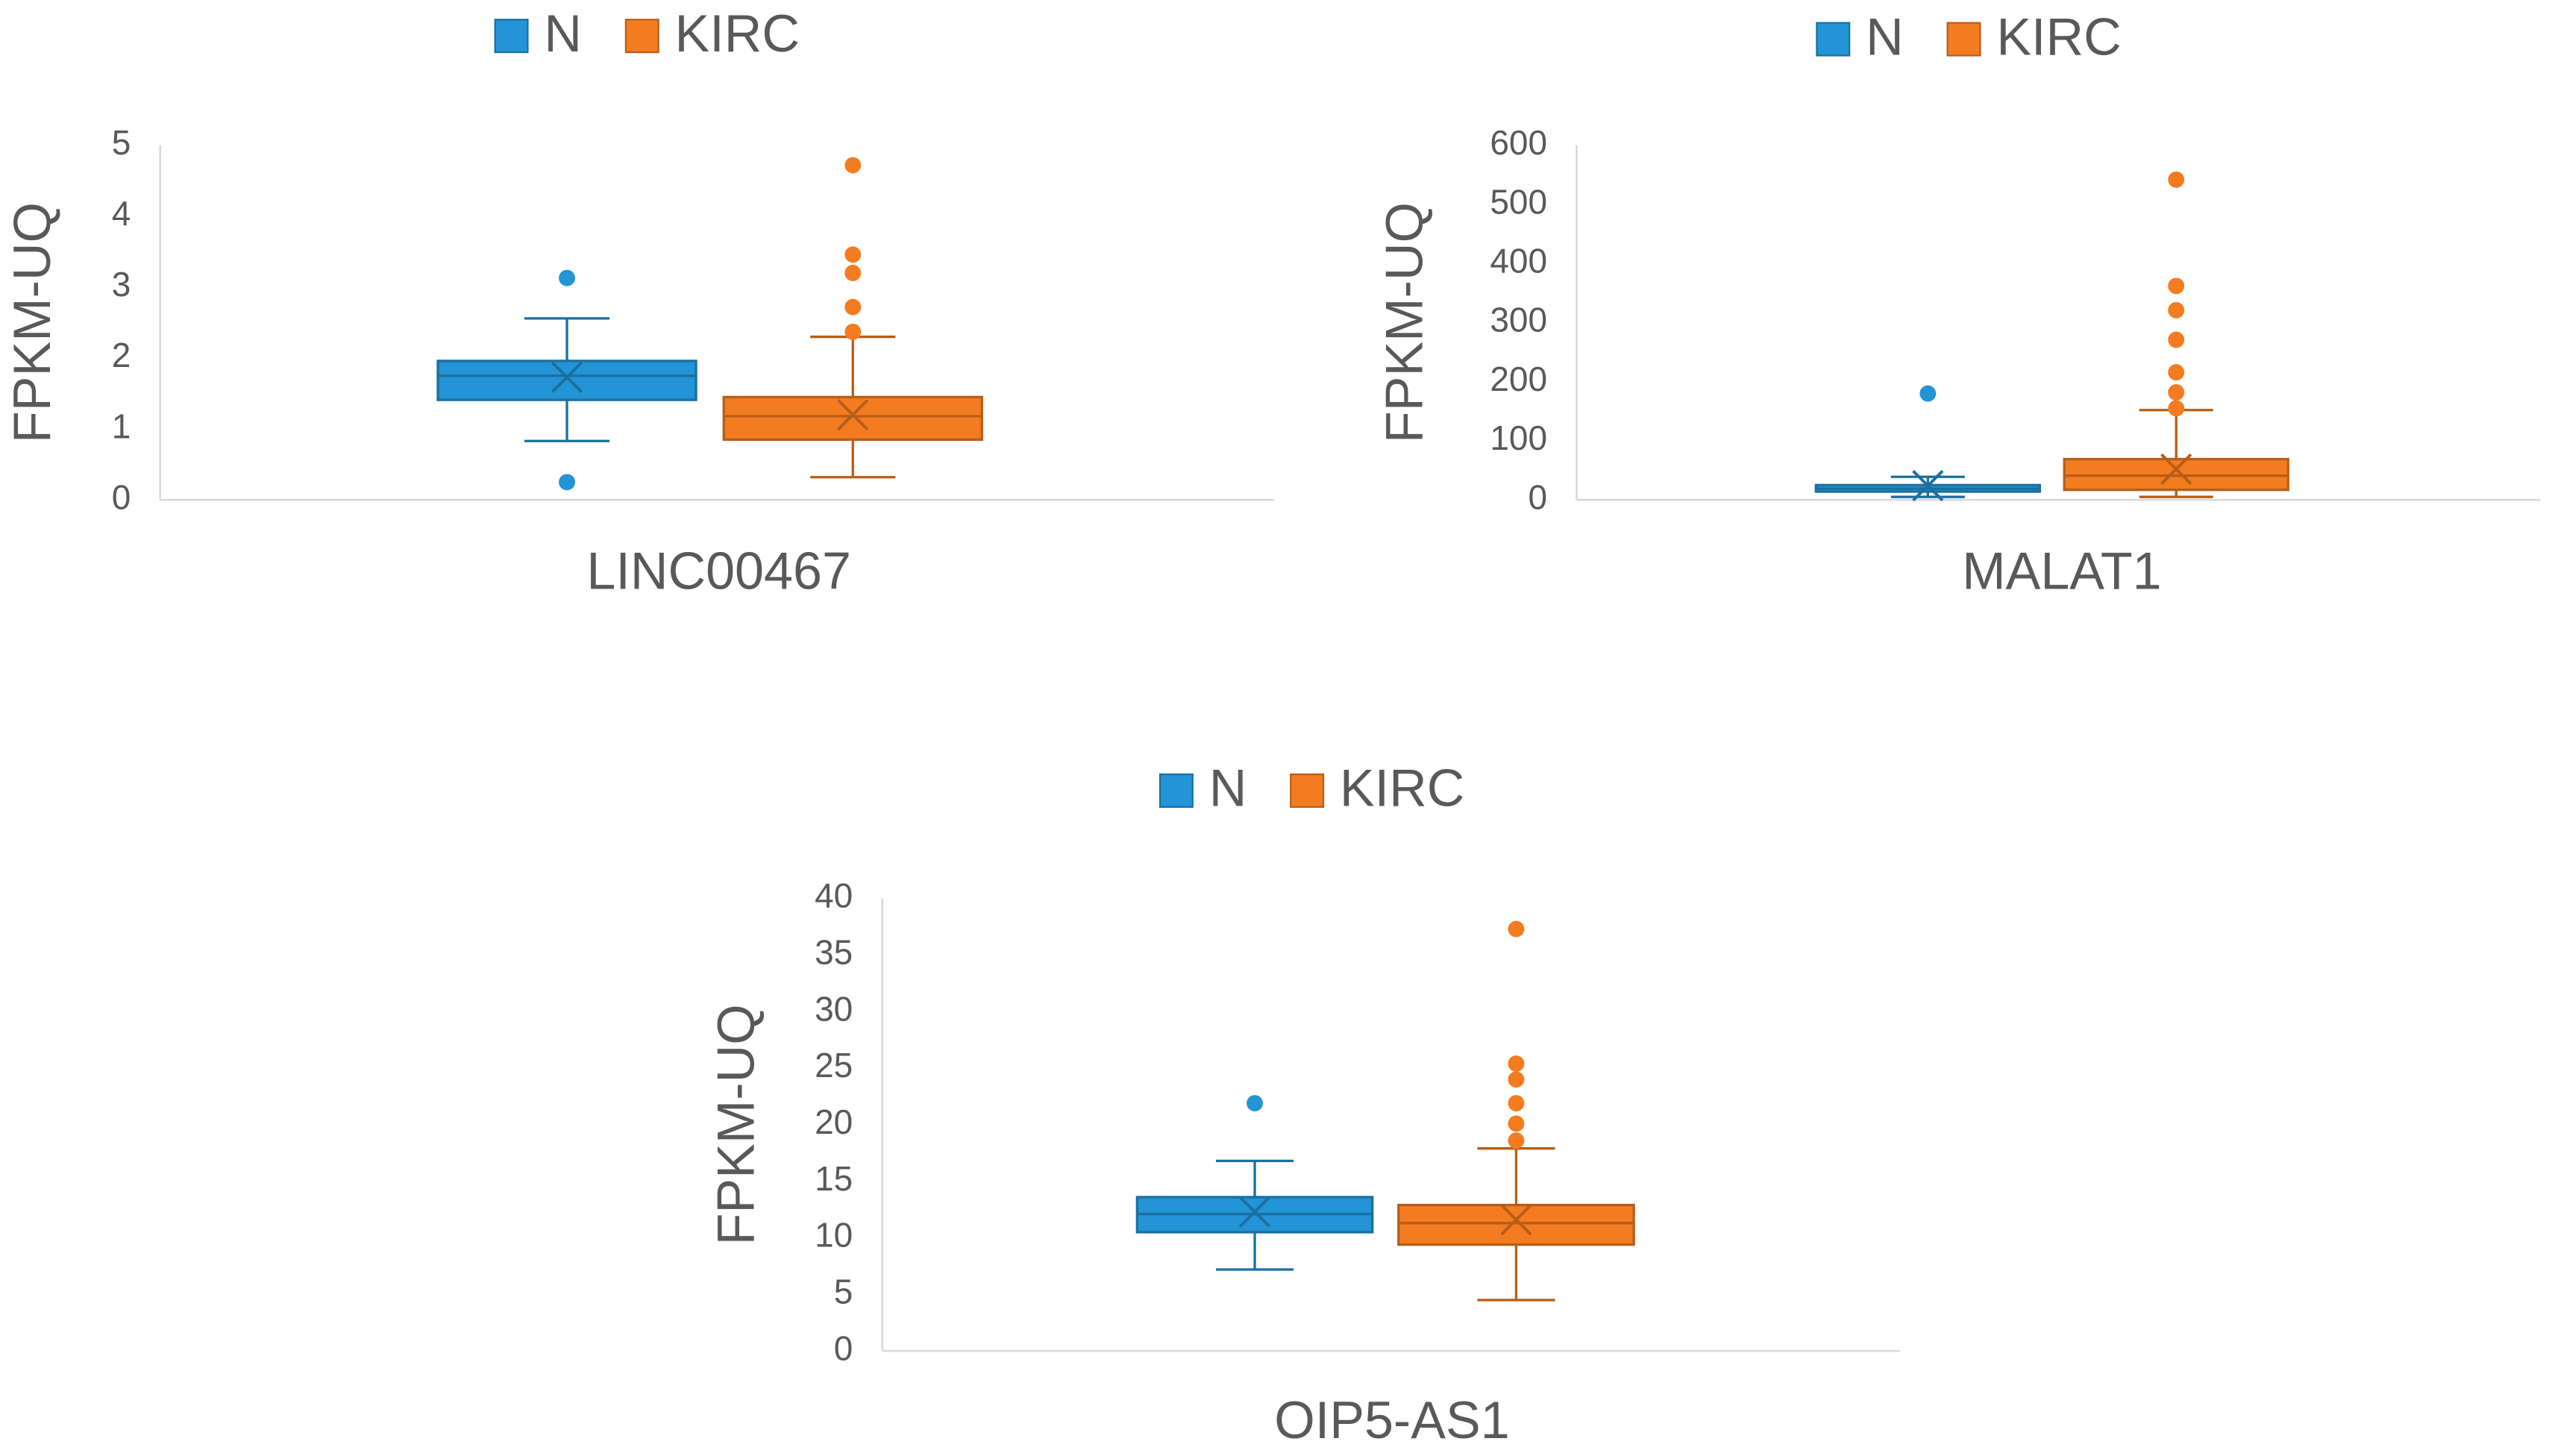 This screenshot has height=1456, width=2552. I want to click on y-tick-label: 2, so click(121, 355).